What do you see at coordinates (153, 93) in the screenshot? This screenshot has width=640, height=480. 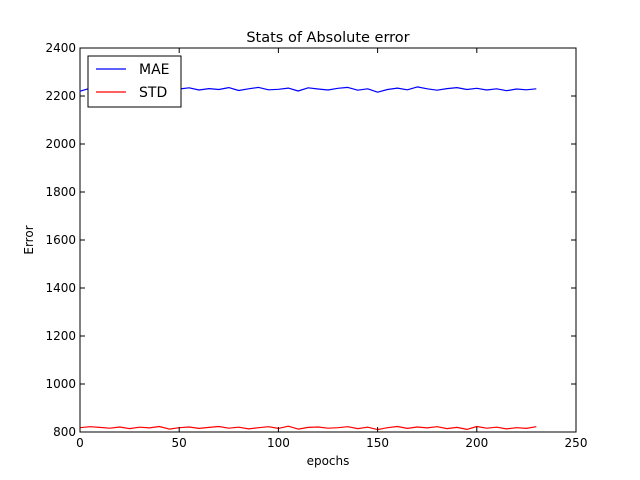 I see `legend-label-std: STD` at bounding box center [153, 93].